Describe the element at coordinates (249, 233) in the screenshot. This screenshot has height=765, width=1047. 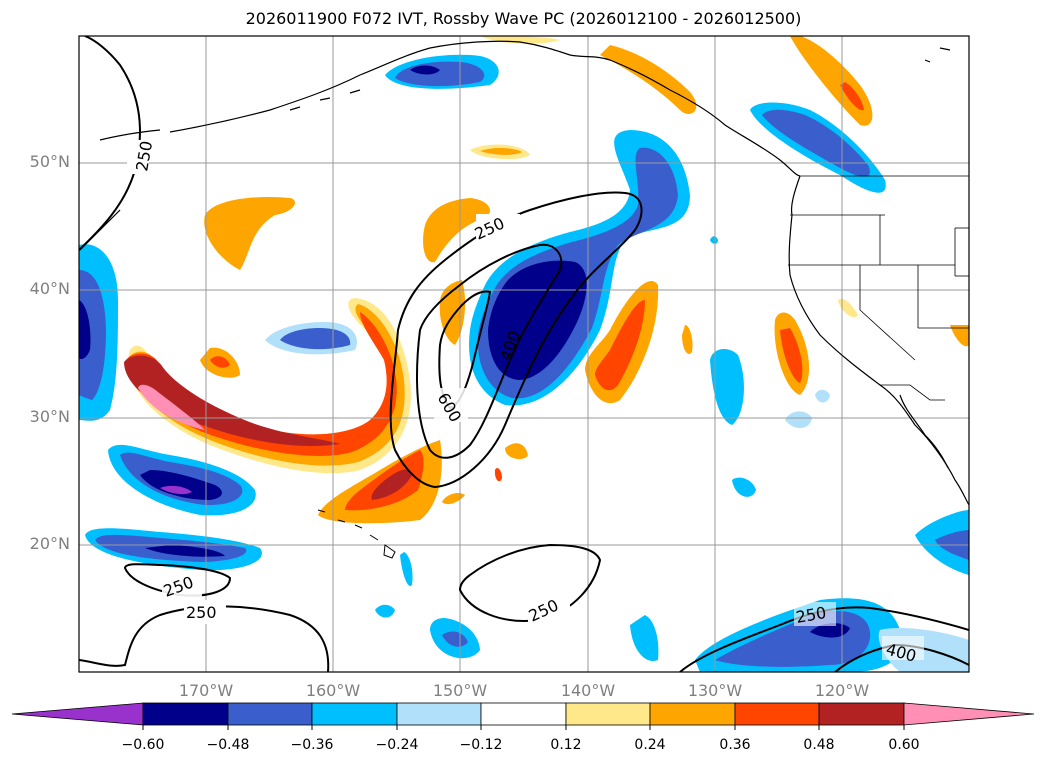
I see `pos-blob-north` at that location.